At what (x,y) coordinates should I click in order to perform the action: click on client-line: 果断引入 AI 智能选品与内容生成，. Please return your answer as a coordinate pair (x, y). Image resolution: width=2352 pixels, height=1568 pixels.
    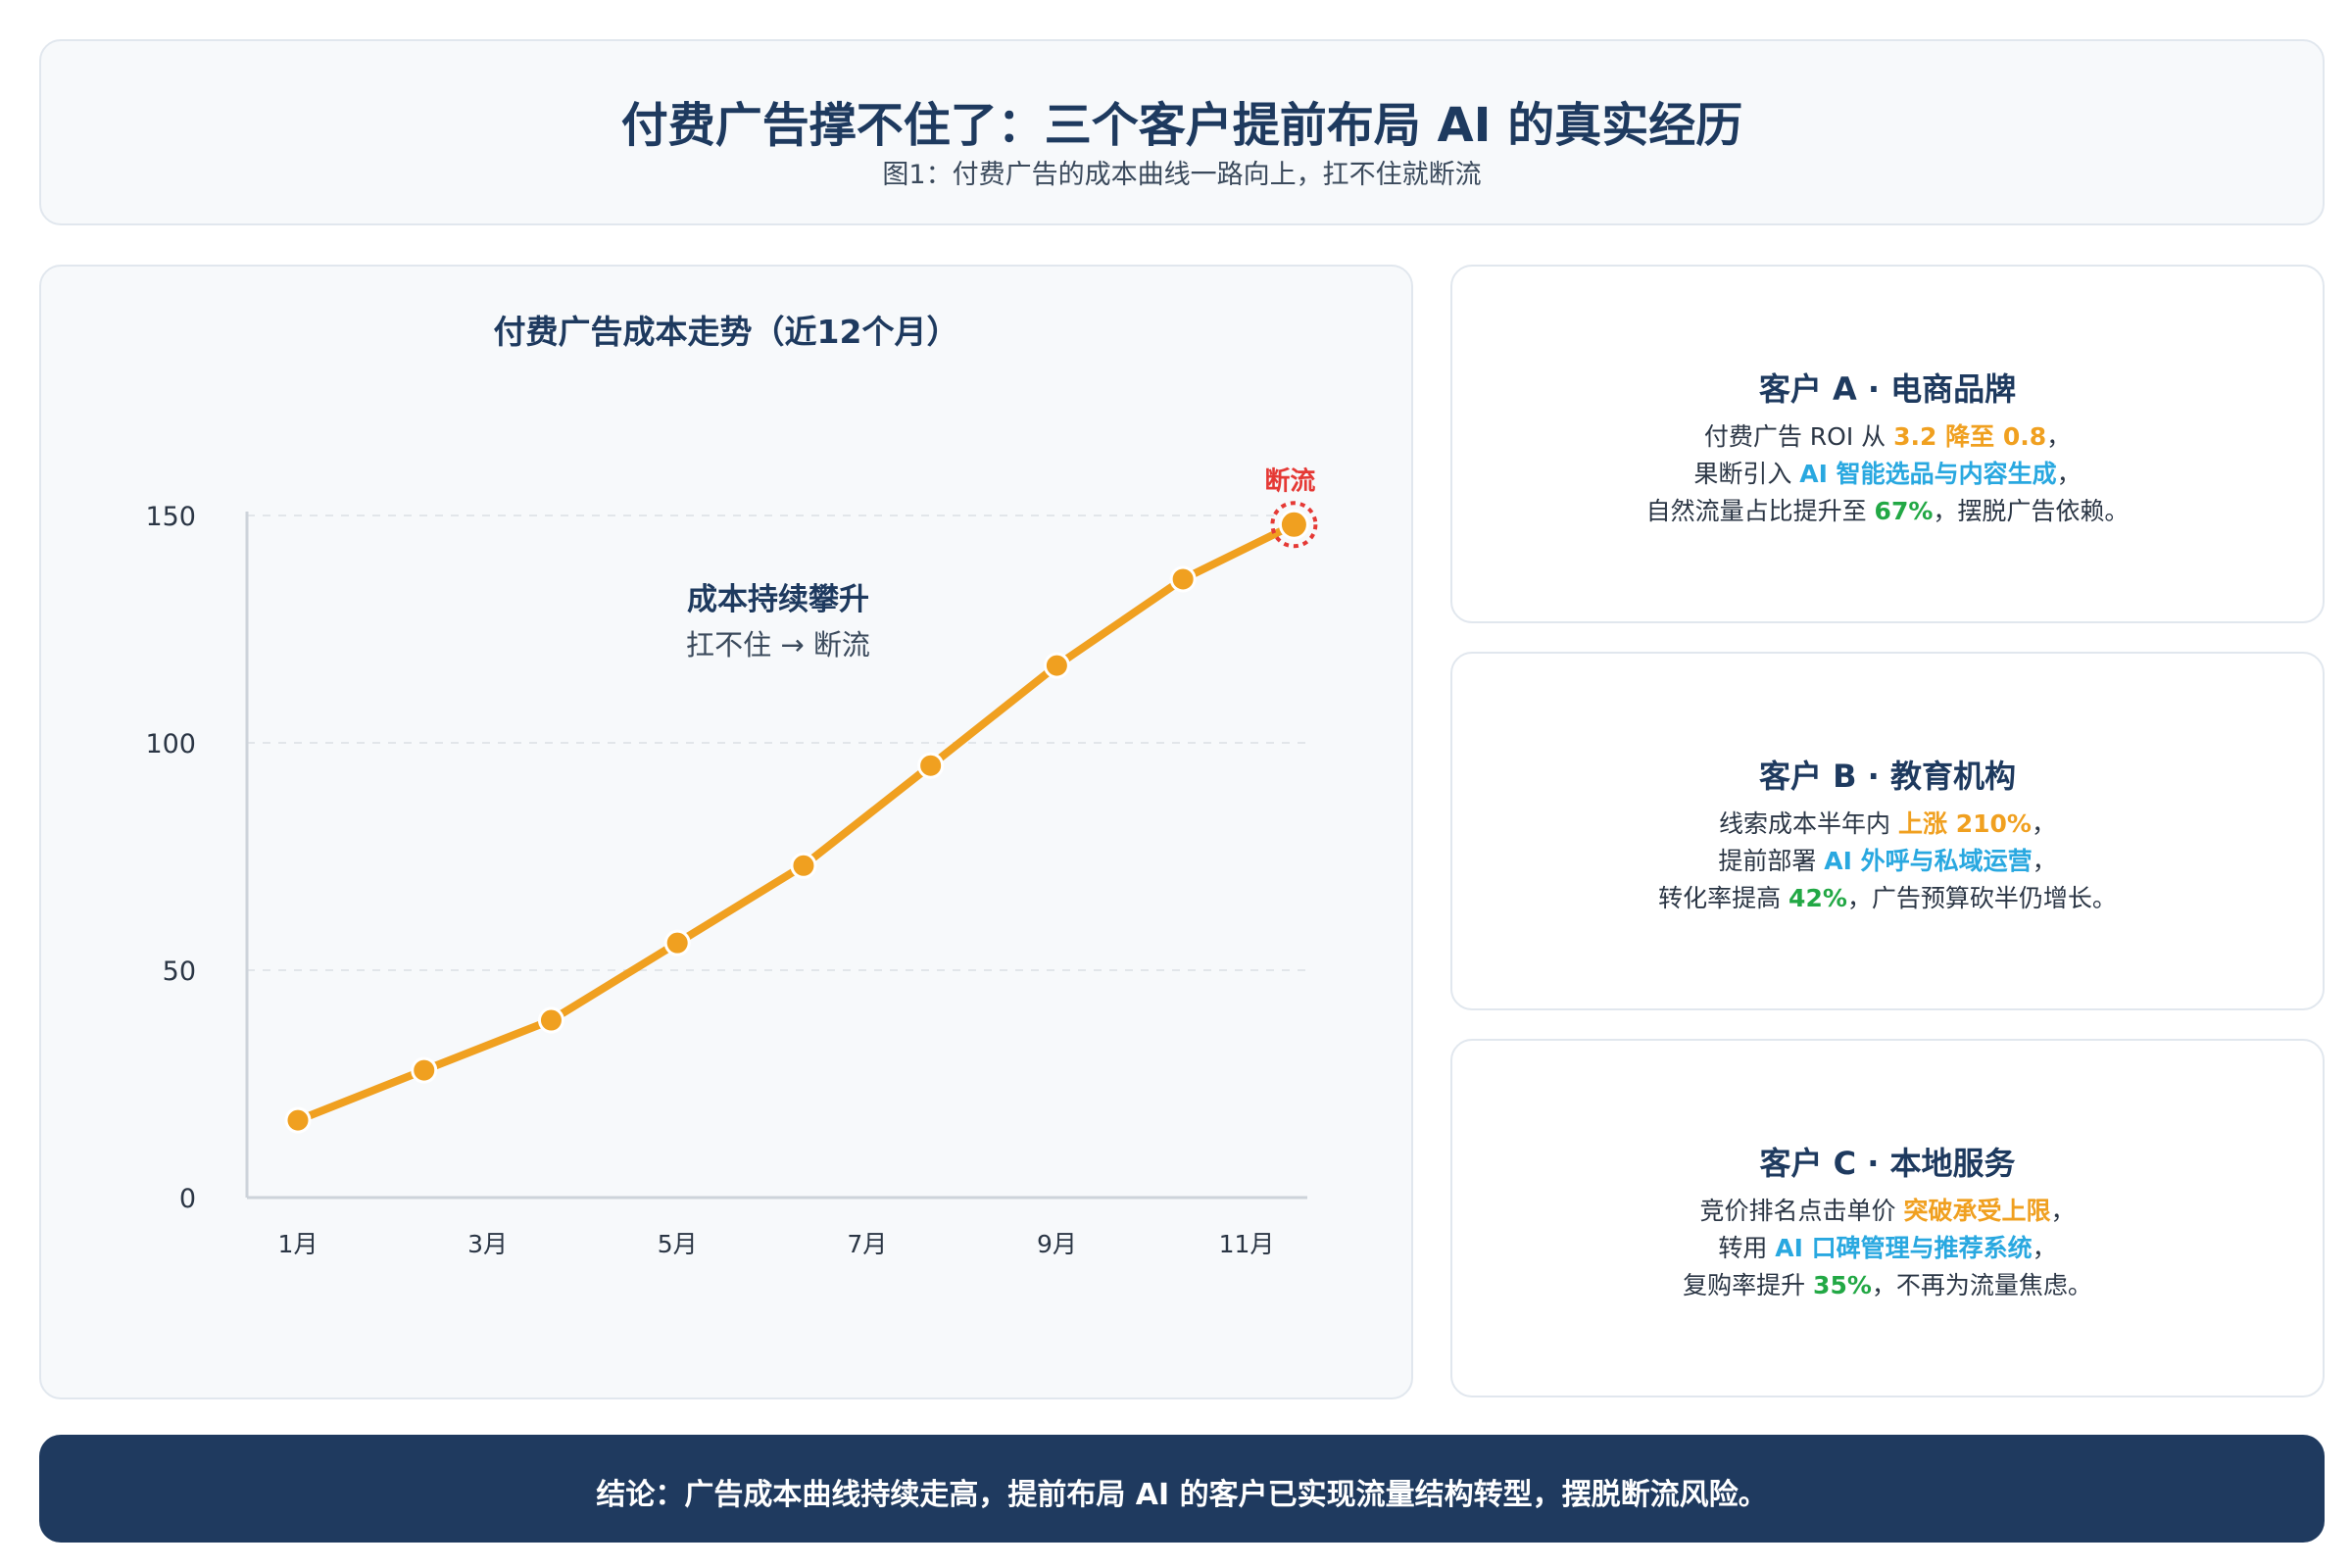
    Looking at the image, I should click on (1887, 474).